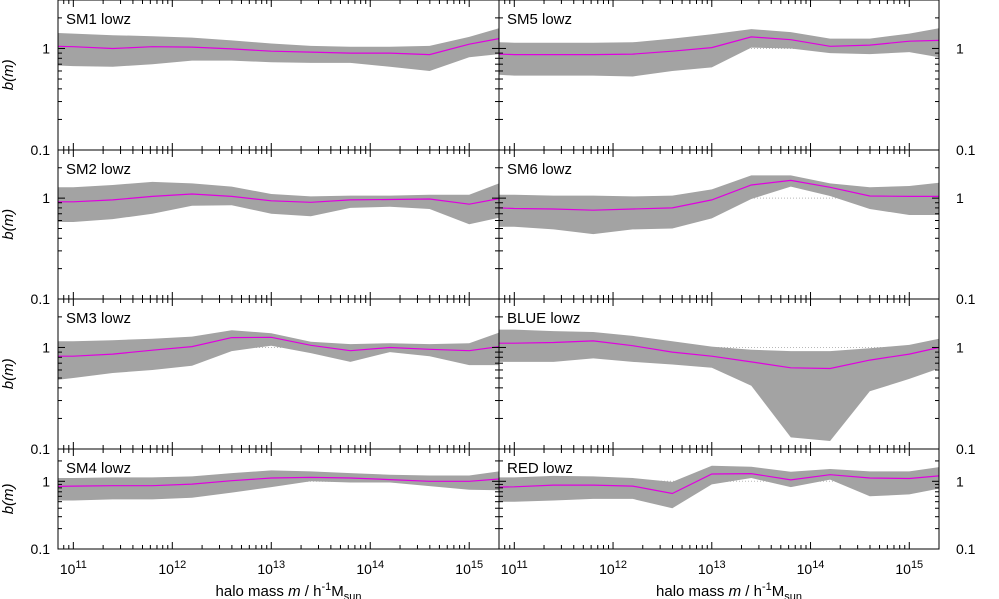 This screenshot has height=599, width=999. Describe the element at coordinates (98, 318) in the screenshot. I see `panel-label: SM3 lowz` at that location.